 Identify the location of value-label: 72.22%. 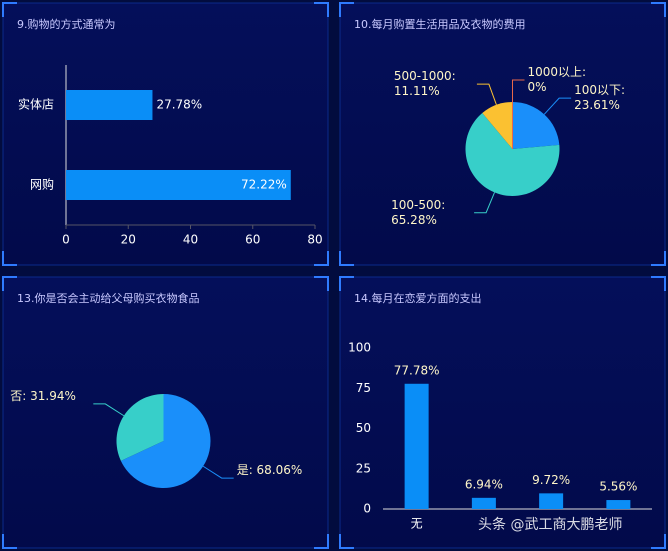
(264, 185).